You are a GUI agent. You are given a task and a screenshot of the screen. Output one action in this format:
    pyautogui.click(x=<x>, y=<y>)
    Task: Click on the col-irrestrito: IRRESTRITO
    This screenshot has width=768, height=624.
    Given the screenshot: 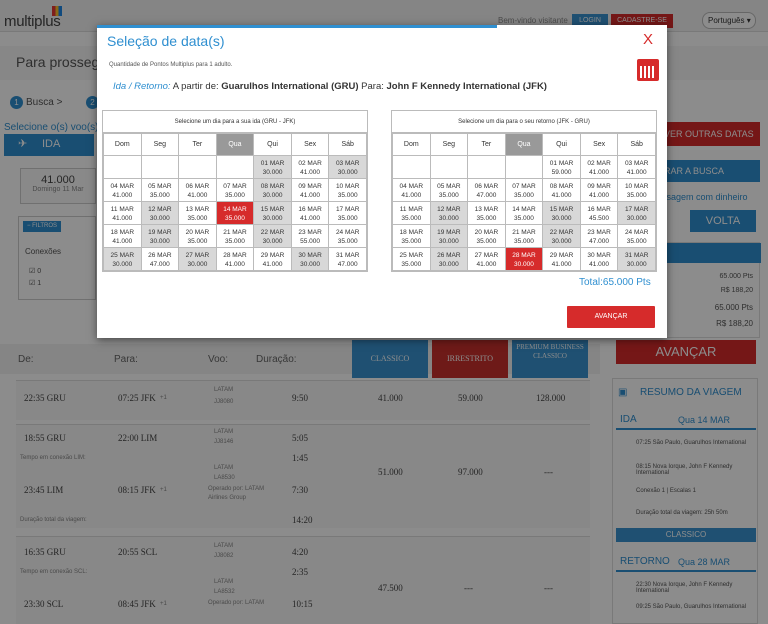 What is the action you would take?
    pyautogui.click(x=470, y=359)
    